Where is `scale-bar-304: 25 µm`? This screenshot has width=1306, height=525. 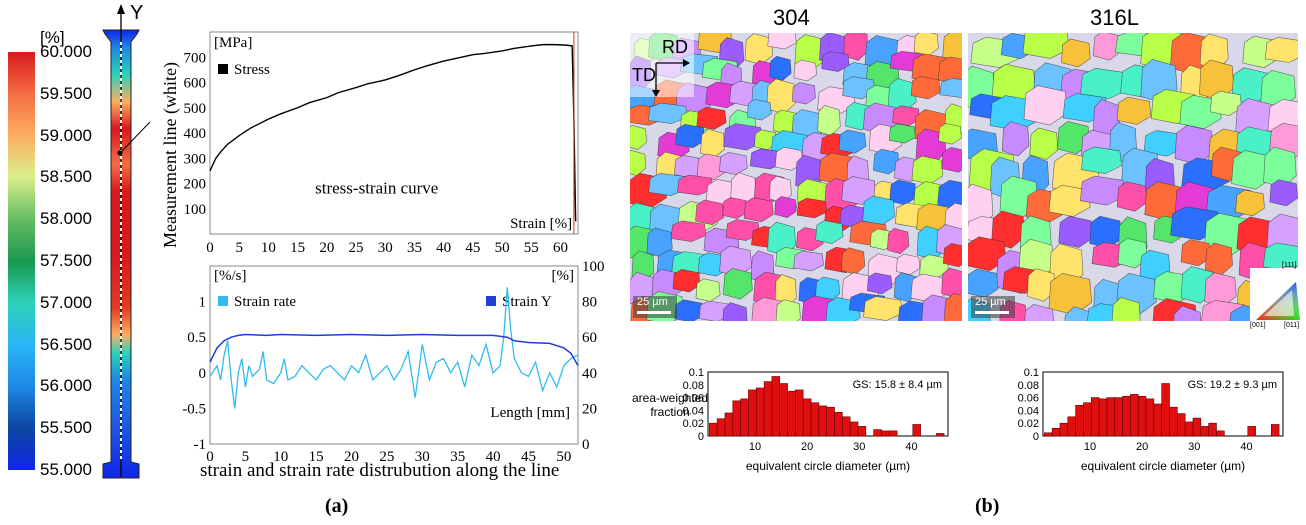
scale-bar-304: 25 µm is located at coordinates (655, 307).